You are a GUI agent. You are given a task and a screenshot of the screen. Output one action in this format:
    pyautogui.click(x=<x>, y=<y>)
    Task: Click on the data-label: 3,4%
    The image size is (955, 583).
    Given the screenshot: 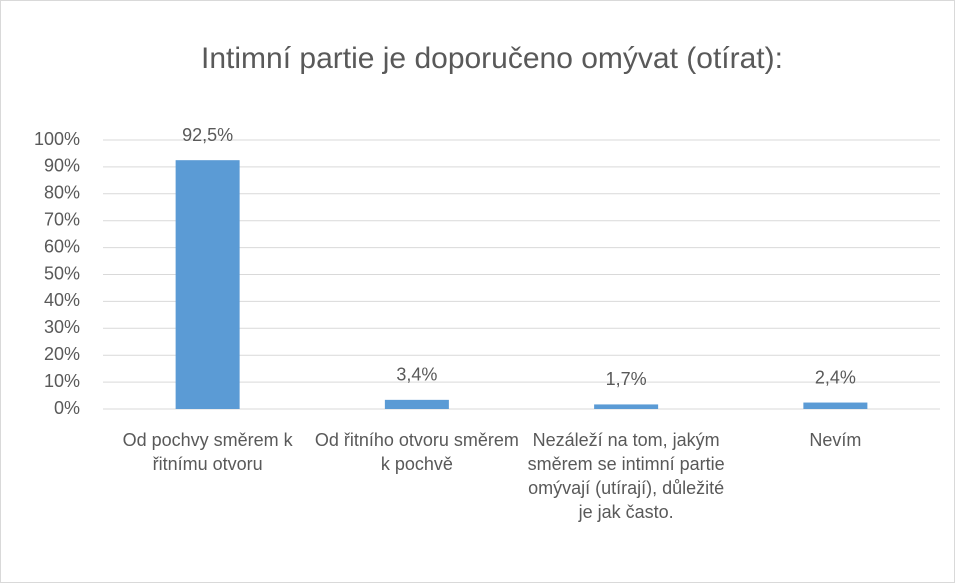 What is the action you would take?
    pyautogui.click(x=416, y=375)
    